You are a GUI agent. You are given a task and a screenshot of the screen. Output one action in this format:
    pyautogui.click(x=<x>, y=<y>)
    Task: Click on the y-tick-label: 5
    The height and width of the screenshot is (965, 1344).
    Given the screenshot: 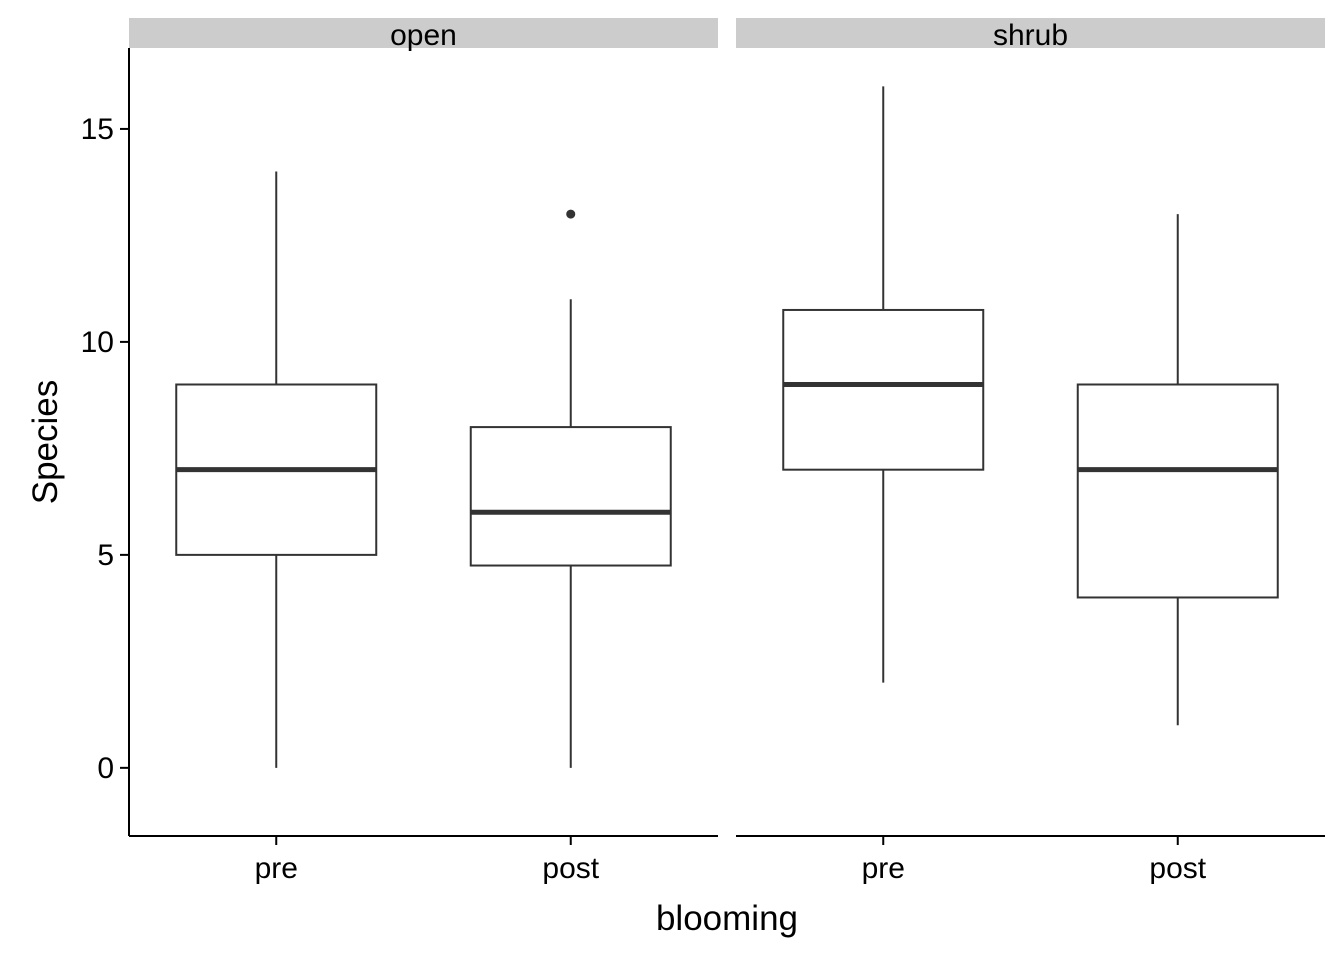 What is the action you would take?
    pyautogui.click(x=105, y=555)
    